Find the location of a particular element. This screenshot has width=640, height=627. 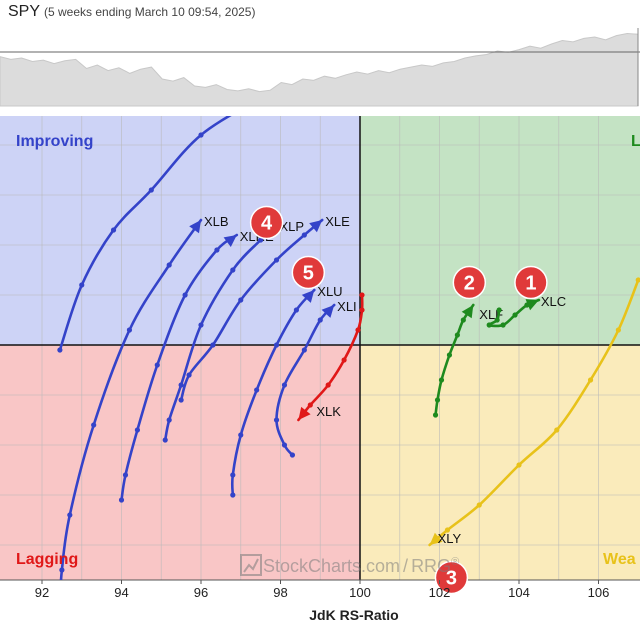

tail-label: XLU is located at coordinates (329, 291).